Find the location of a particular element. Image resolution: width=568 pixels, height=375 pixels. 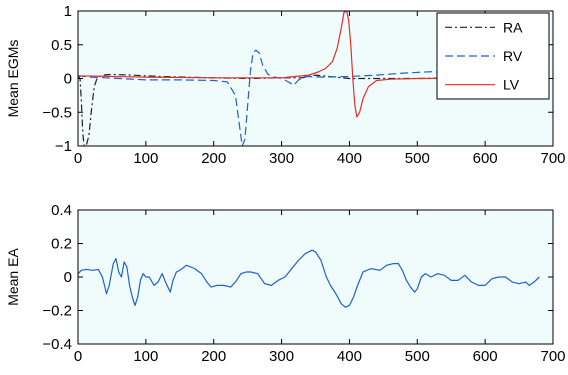

legend-label-rv: RV is located at coordinates (513, 56).